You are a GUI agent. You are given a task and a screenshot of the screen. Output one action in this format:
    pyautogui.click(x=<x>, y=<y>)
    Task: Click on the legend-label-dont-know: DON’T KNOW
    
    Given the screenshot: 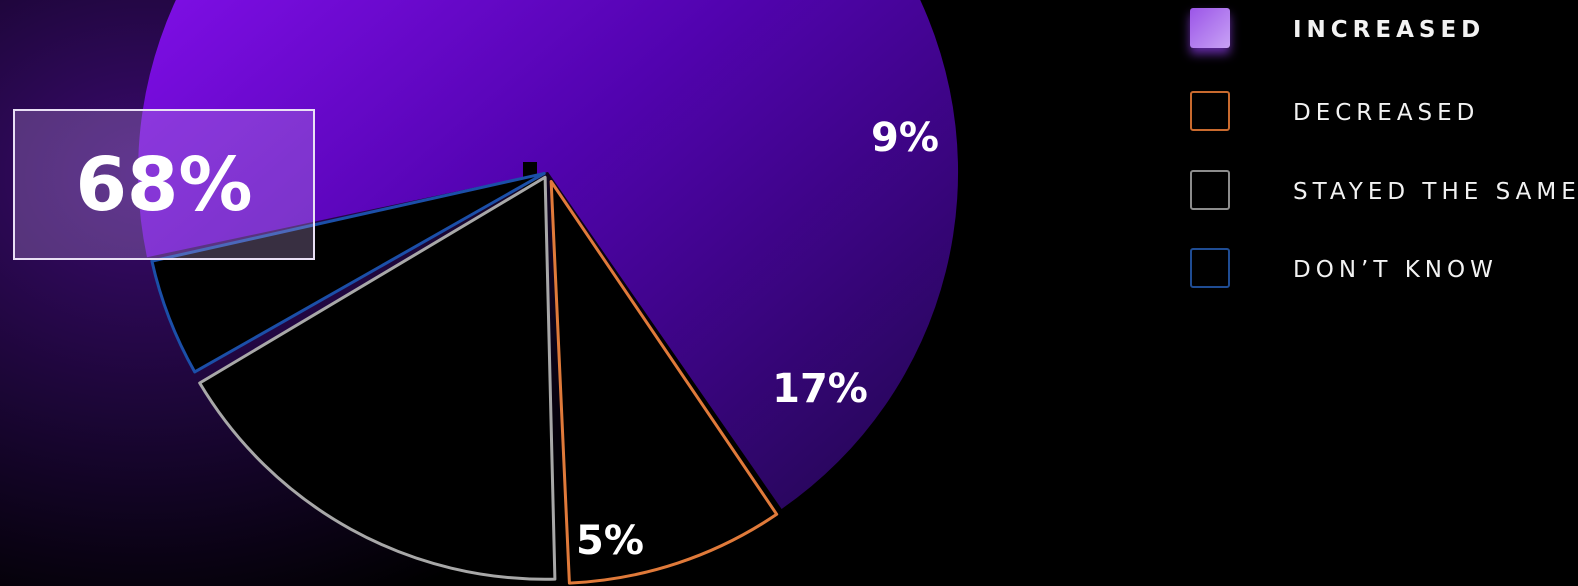 What is the action you would take?
    pyautogui.click(x=1395, y=270)
    